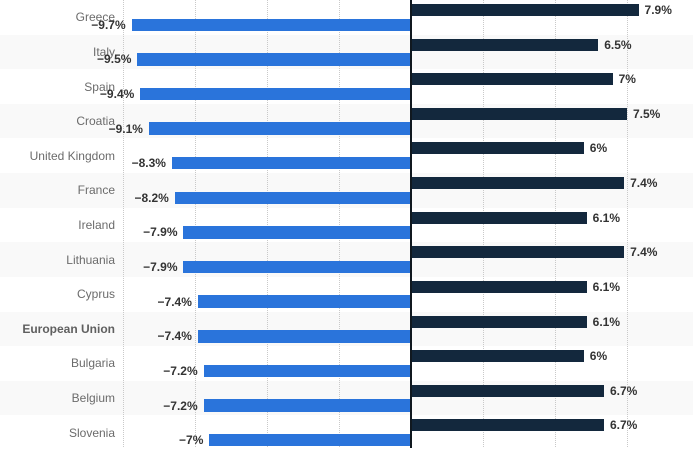 The image size is (693, 450). I want to click on country-label: Greece, so click(95, 17).